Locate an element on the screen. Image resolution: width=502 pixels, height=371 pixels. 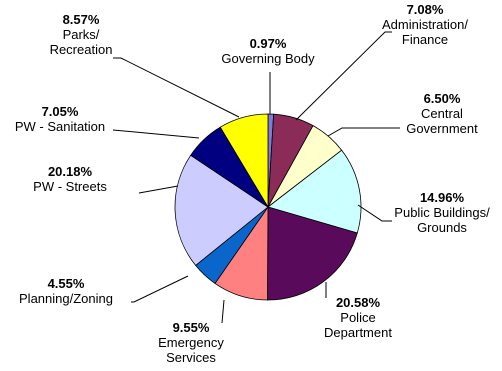
slice-name-label-4-line-1: Department is located at coordinates (358, 332).